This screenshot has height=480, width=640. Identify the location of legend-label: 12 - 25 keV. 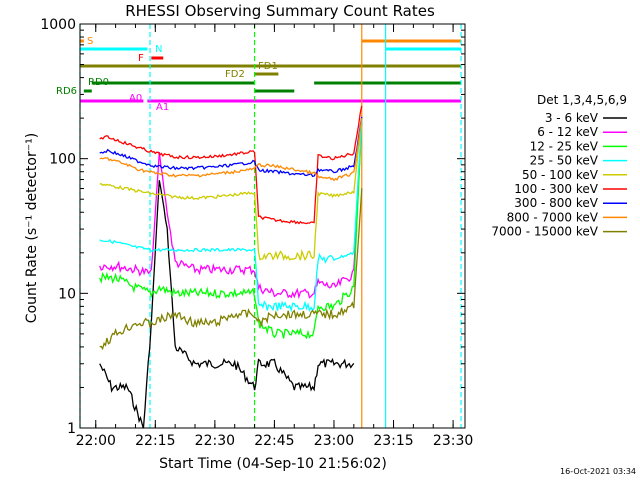
(564, 146).